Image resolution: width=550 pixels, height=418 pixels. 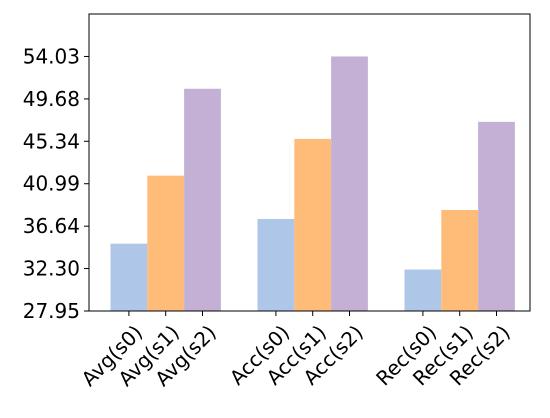 I want to click on y-tick-label: 32.30, so click(x=51, y=269).